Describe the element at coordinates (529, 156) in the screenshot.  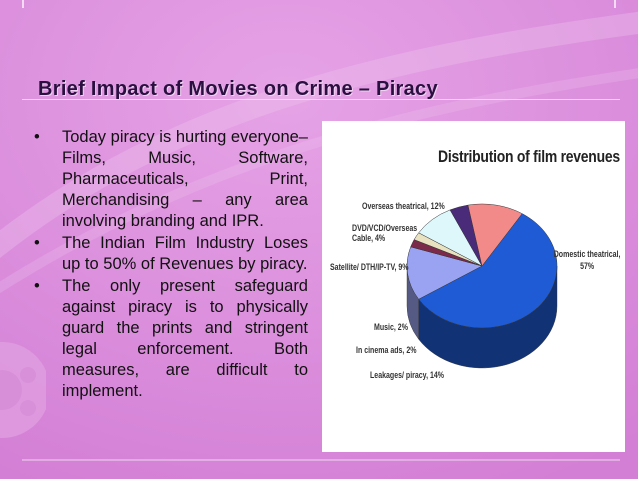
I see `chart-title: Distribution of film revenues` at that location.